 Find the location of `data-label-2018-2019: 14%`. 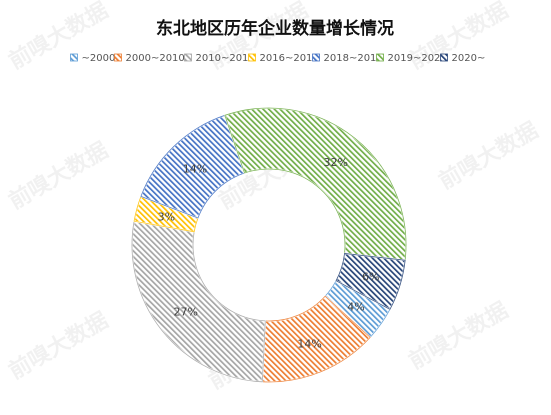

data-label-2018-2019: 14% is located at coordinates (195, 168).